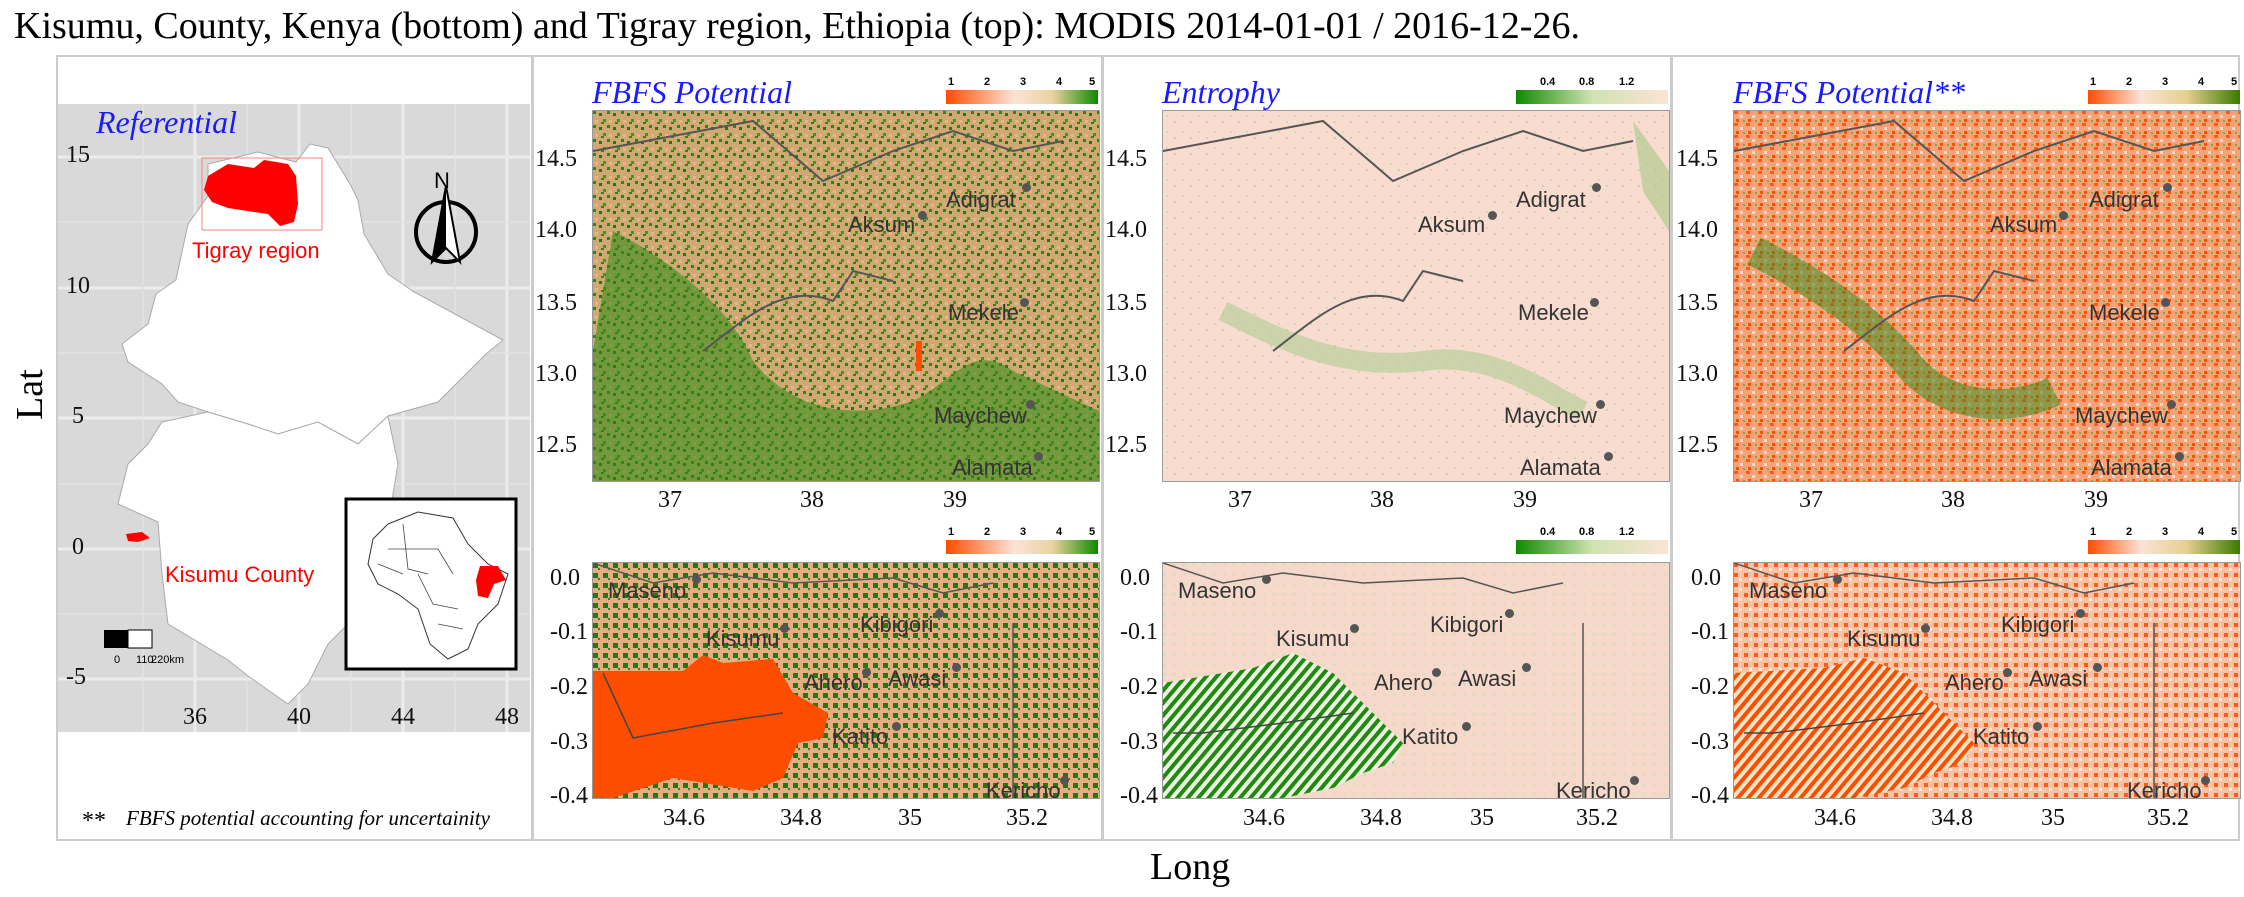 This screenshot has width=2244, height=897. Describe the element at coordinates (507, 717) in the screenshot. I see `ref-x-tick: 48` at that location.